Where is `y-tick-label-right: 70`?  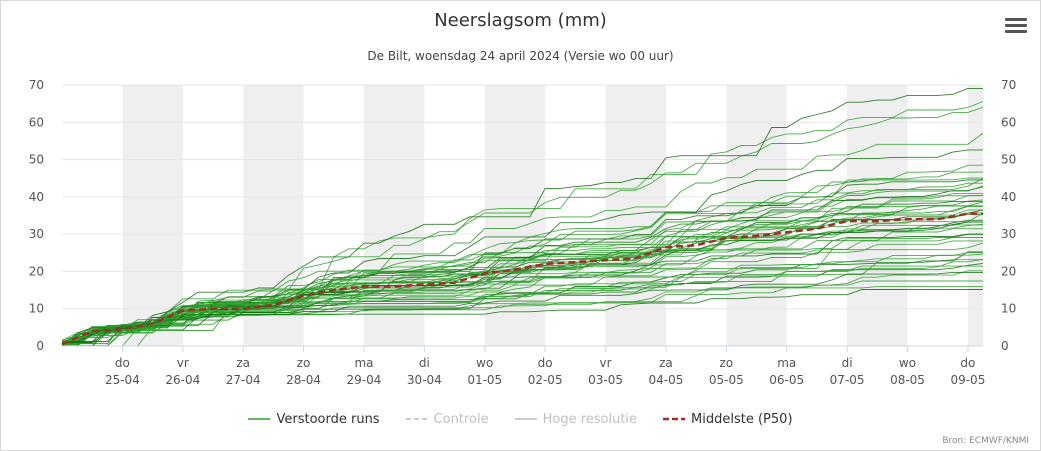
y-tick-label-right: 70 is located at coordinates (1008, 85).